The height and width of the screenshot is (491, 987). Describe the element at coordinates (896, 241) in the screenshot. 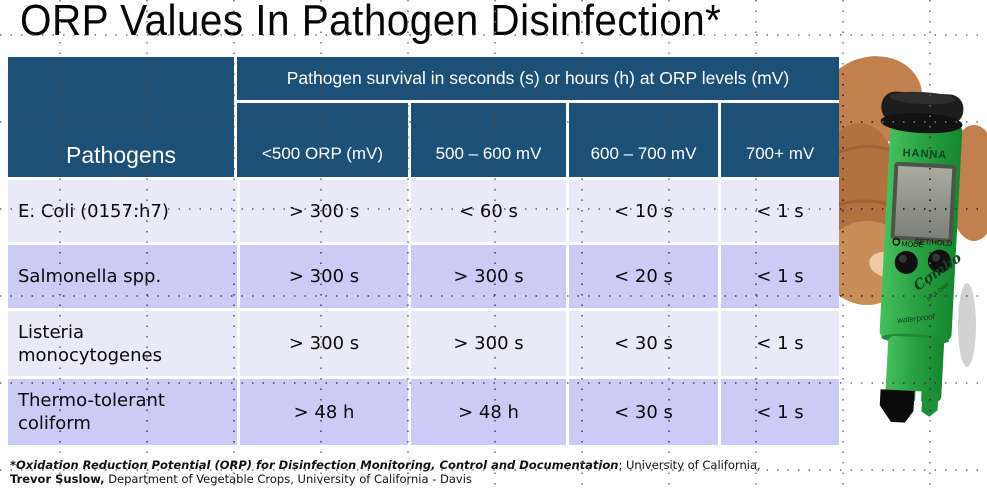

I see `mode-icon` at that location.